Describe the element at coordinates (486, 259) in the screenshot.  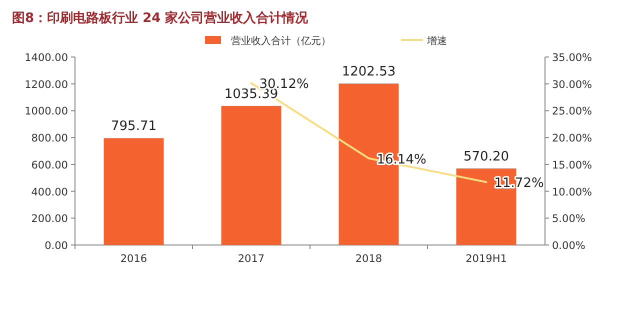
I see `x-tick-label: 2019H1` at that location.